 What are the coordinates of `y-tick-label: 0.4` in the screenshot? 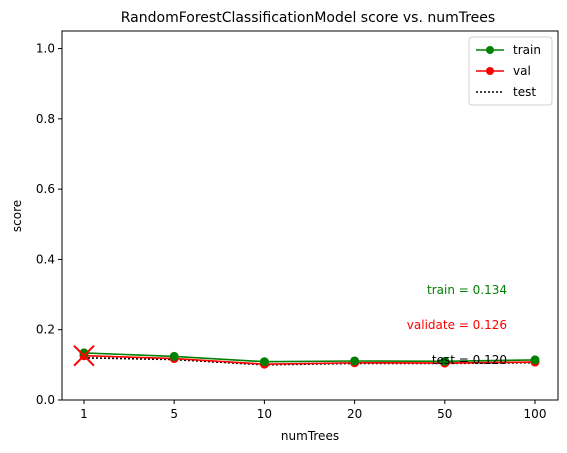 It's located at (45, 259).